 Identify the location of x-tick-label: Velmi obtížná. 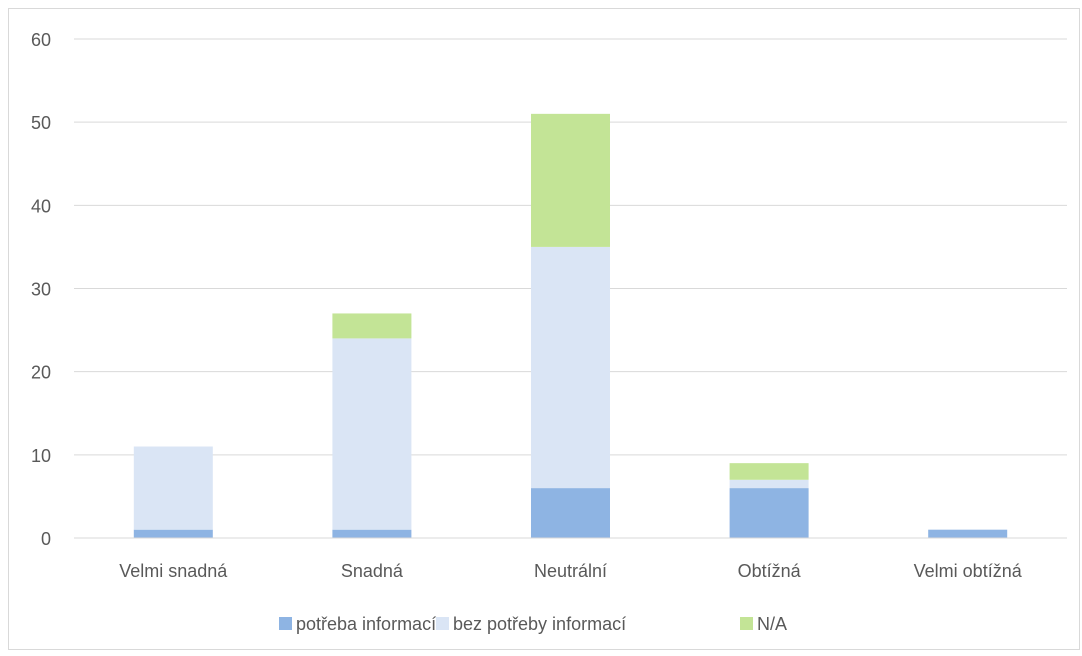
(968, 571).